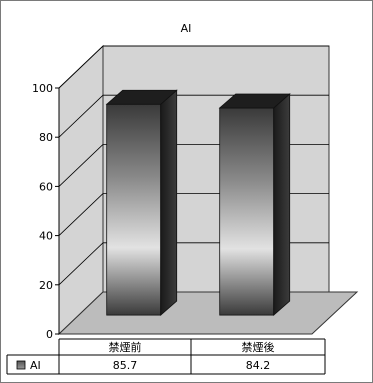 This screenshot has height=383, width=373. What do you see at coordinates (42, 88) in the screenshot?
I see `y-tick-label: 100` at bounding box center [42, 88].